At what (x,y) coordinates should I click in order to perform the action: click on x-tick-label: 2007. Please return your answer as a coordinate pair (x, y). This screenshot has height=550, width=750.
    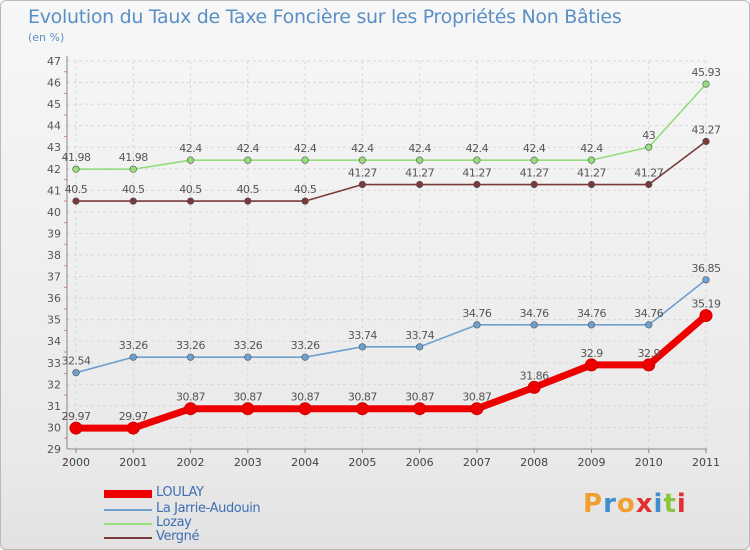
    Looking at the image, I should click on (477, 462).